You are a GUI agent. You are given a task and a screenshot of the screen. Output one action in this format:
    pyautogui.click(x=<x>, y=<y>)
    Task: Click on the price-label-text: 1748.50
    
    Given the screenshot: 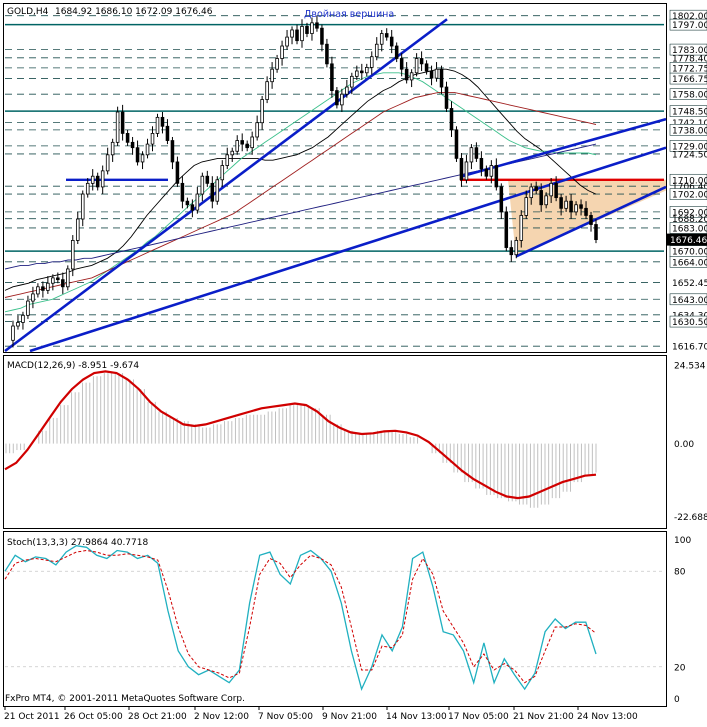 What is the action you would take?
    pyautogui.click(x=689, y=113)
    